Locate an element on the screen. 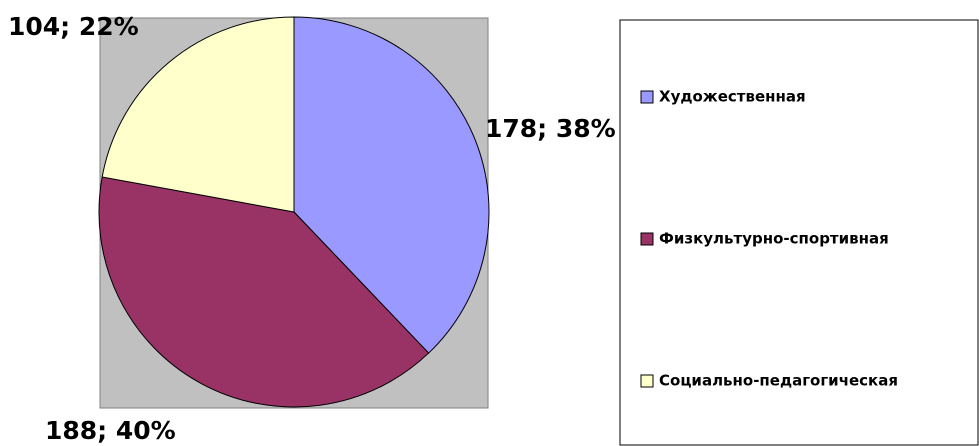 Image resolution: width=979 pixels, height=446 pixels. data-label: 178; 38% is located at coordinates (550, 128).